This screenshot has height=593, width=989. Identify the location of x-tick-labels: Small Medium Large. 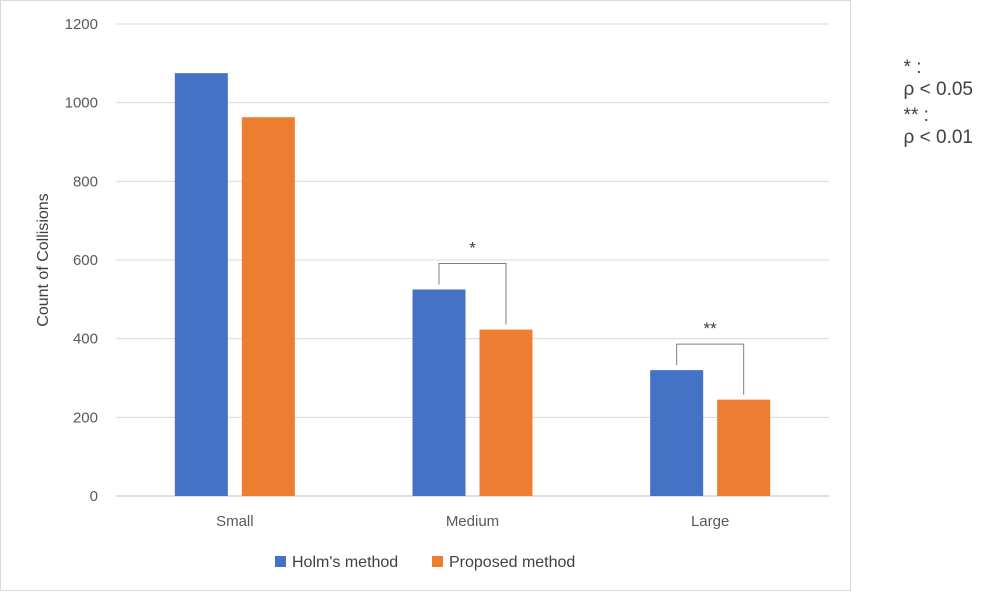
(472, 521).